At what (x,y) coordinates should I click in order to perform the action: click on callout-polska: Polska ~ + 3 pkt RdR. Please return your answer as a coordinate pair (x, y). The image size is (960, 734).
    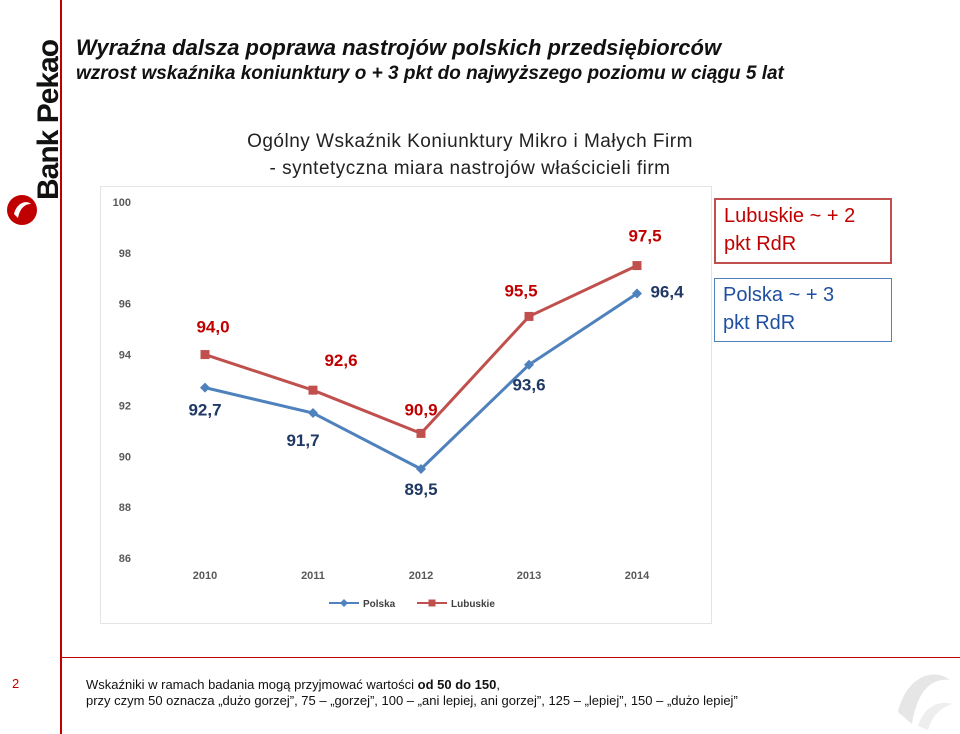
    Looking at the image, I should click on (803, 310).